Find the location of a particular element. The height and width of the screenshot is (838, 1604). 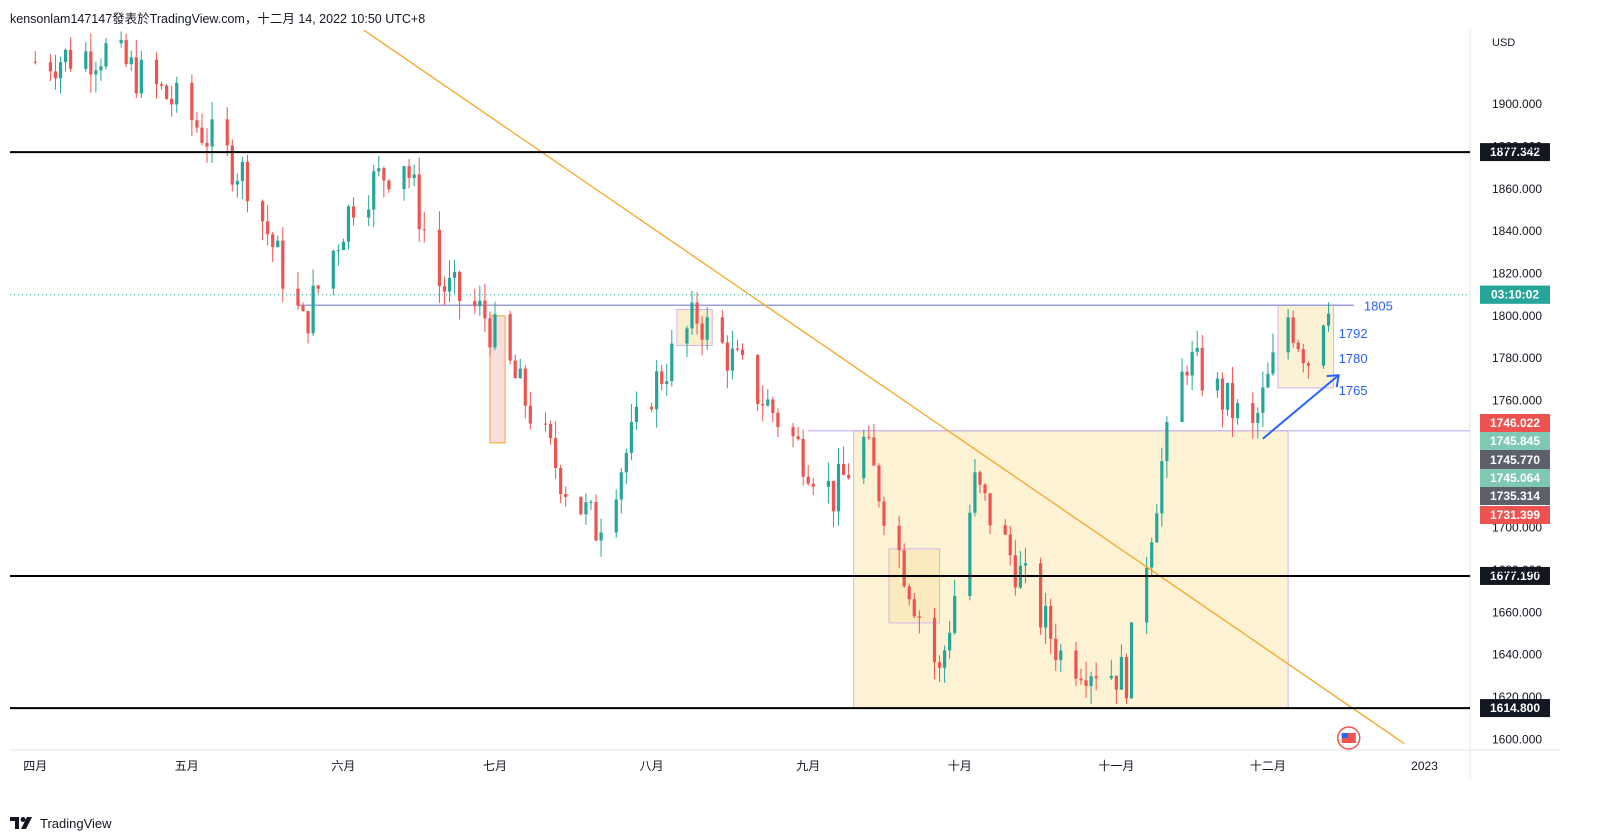

x-tick-label: 五月 is located at coordinates (187, 766).